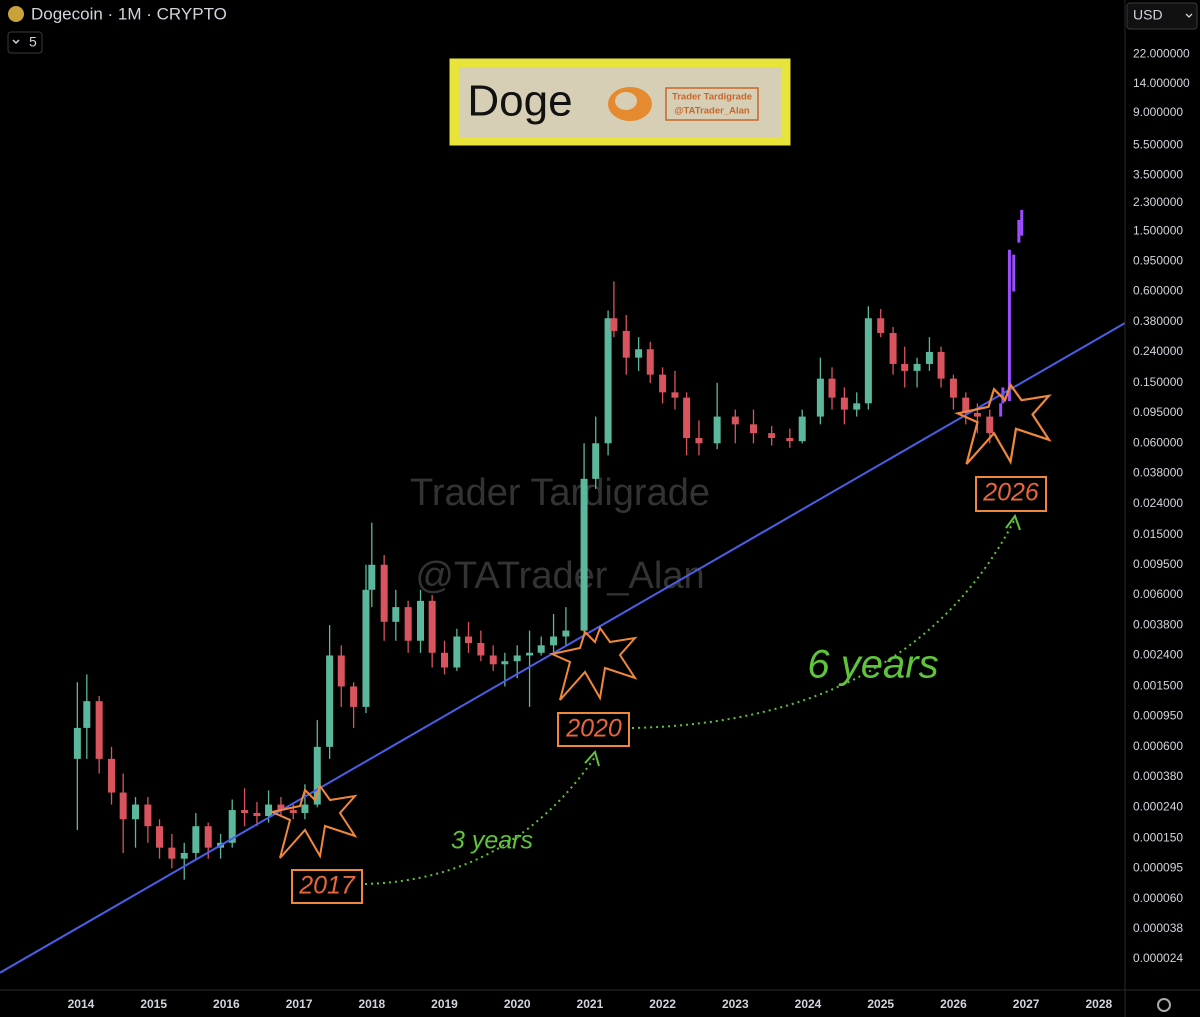  Describe the element at coordinates (559, 576) in the screenshot. I see `watermark-handle: @TATrader_Alan` at that location.